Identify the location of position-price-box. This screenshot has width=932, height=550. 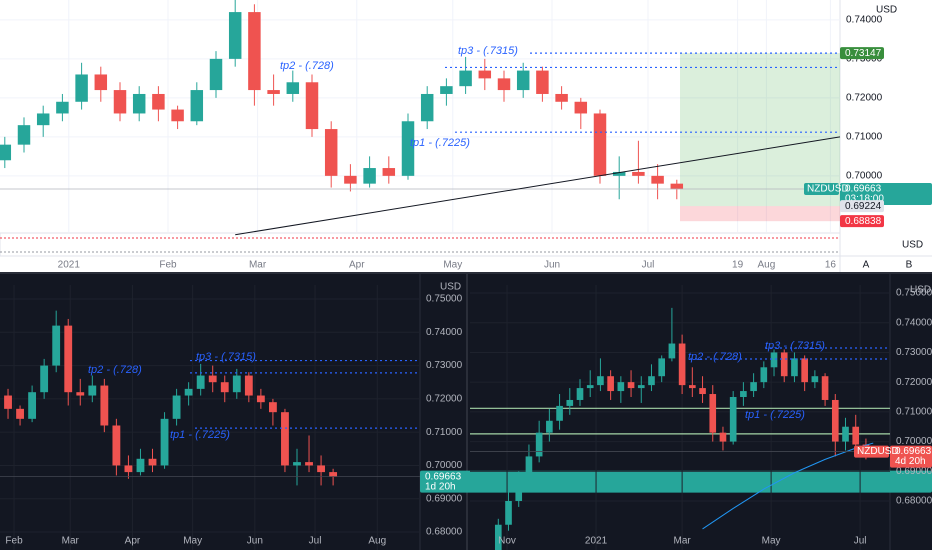
(862, 206).